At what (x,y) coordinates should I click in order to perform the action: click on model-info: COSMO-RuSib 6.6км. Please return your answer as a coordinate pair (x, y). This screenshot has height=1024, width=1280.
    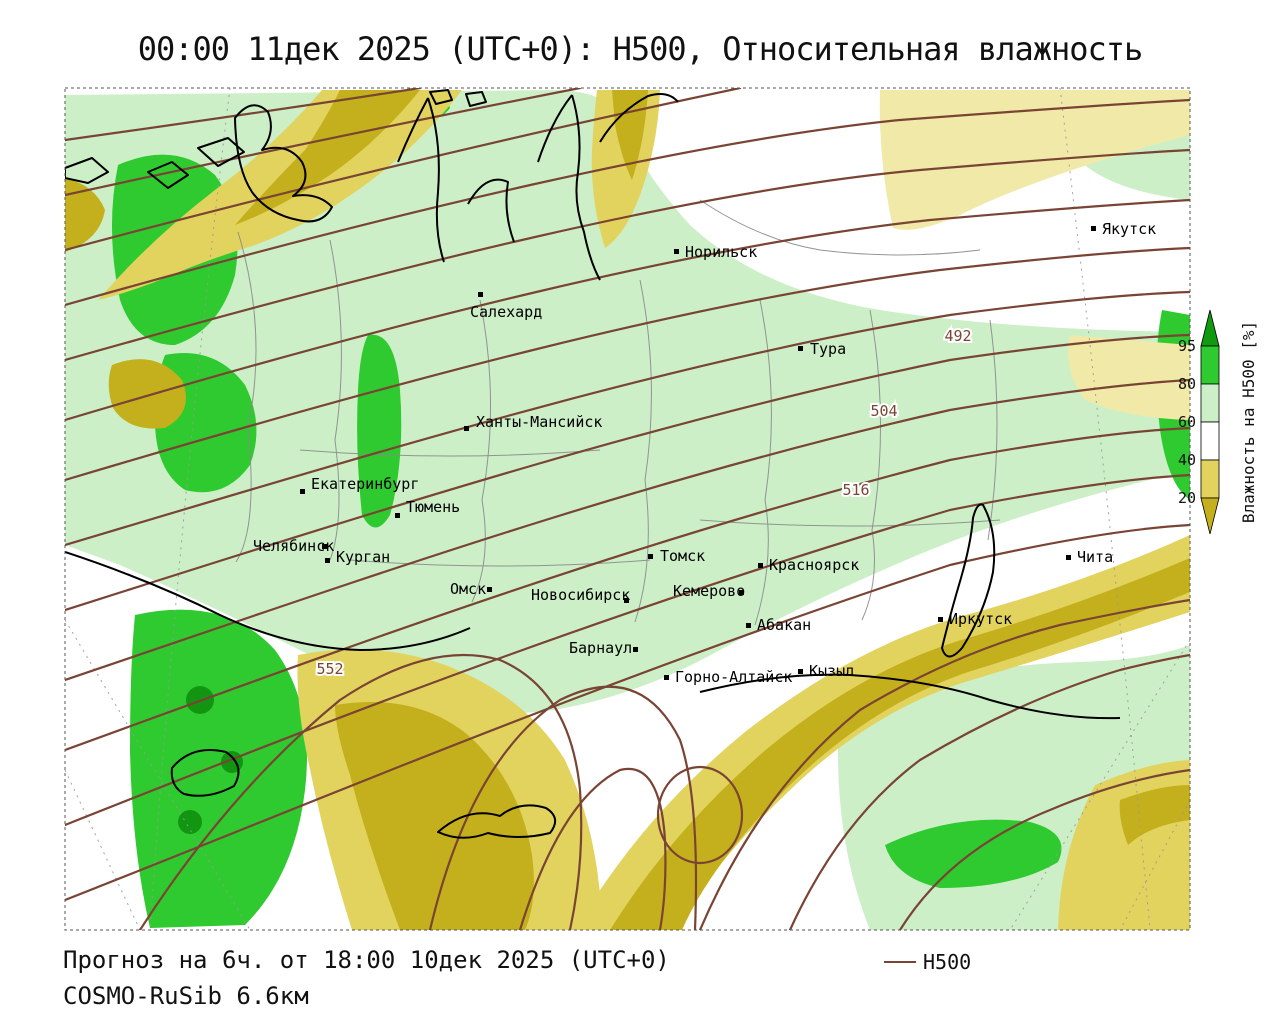
    Looking at the image, I should click on (186, 996).